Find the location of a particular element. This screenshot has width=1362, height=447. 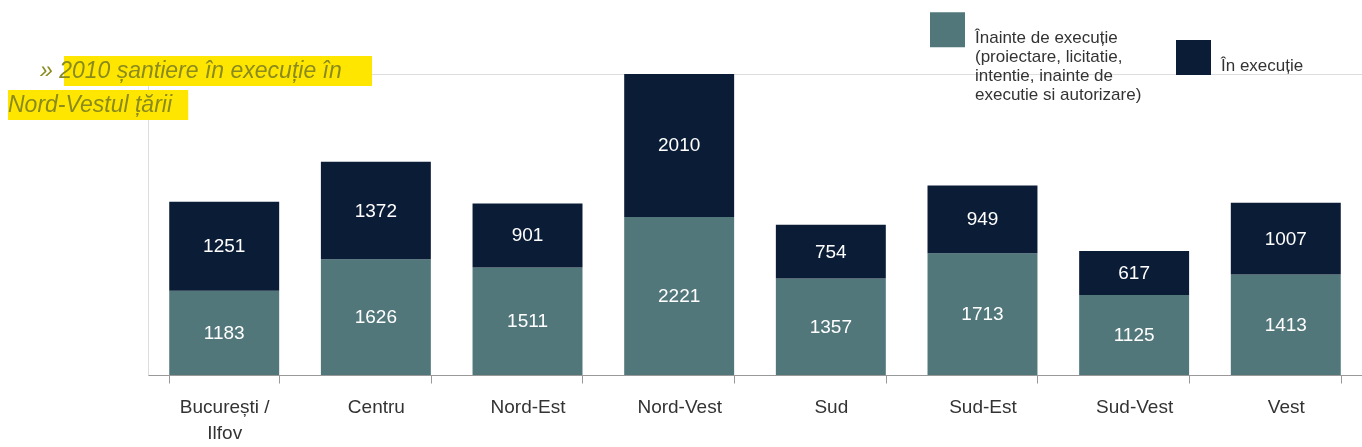

x-tick-label: Nord-Est is located at coordinates (528, 406).